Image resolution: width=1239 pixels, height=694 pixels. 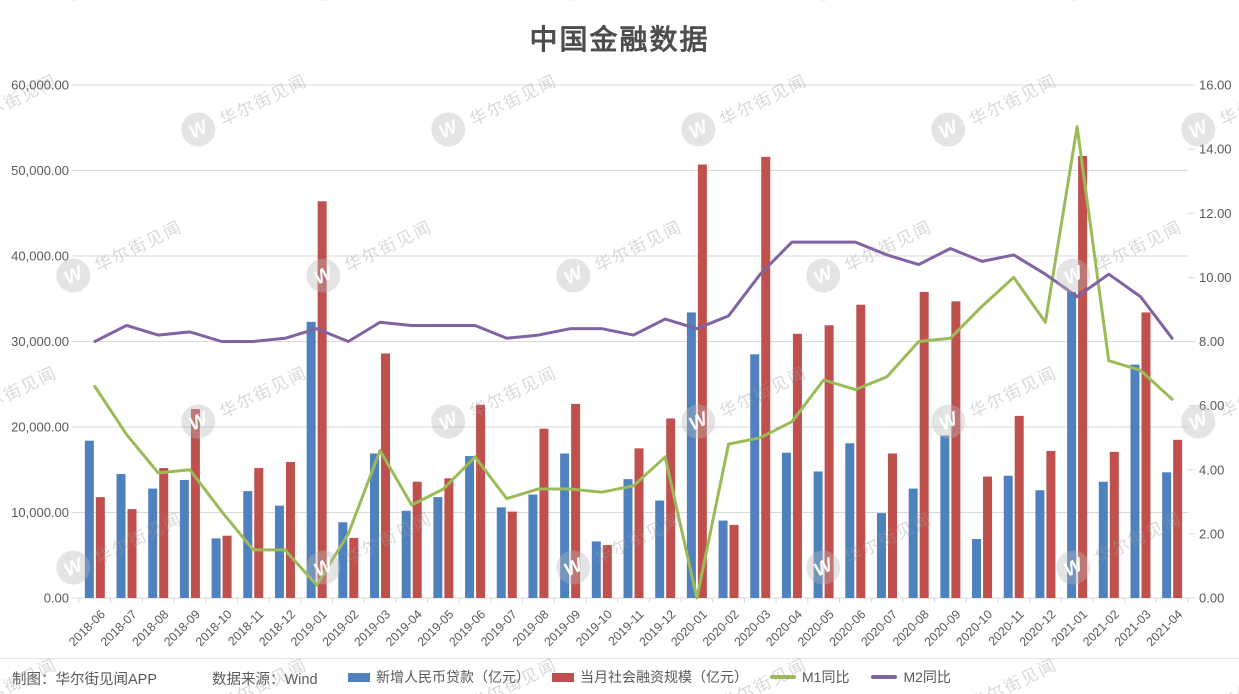 I want to click on left-axis-tick-label: 50,000.00, so click(x=40, y=170).